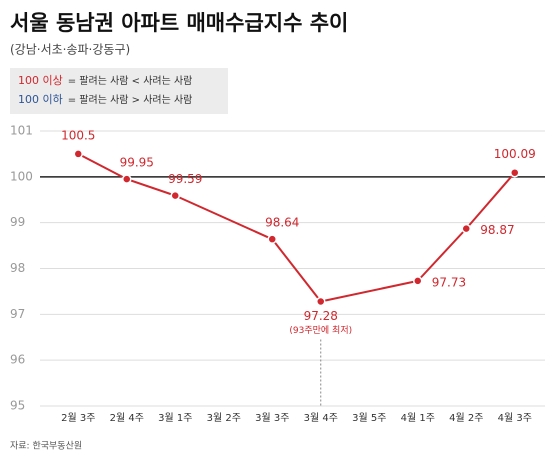 The image size is (550, 459). What do you see at coordinates (17, 406) in the screenshot?
I see `y-tick-label: 95` at bounding box center [17, 406].